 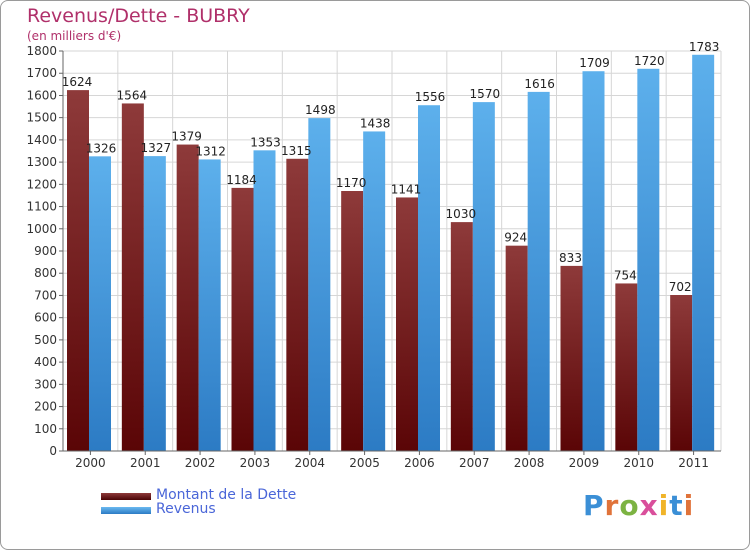 I want to click on y-tick-label: 200, so click(x=45, y=407).